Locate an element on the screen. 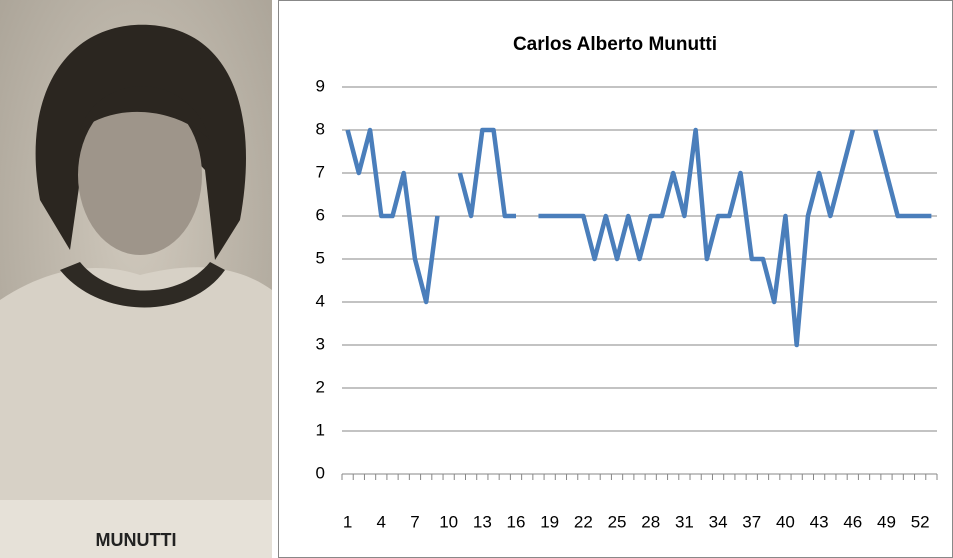  chart-title: Carlos Alberto Munutti is located at coordinates (615, 44).